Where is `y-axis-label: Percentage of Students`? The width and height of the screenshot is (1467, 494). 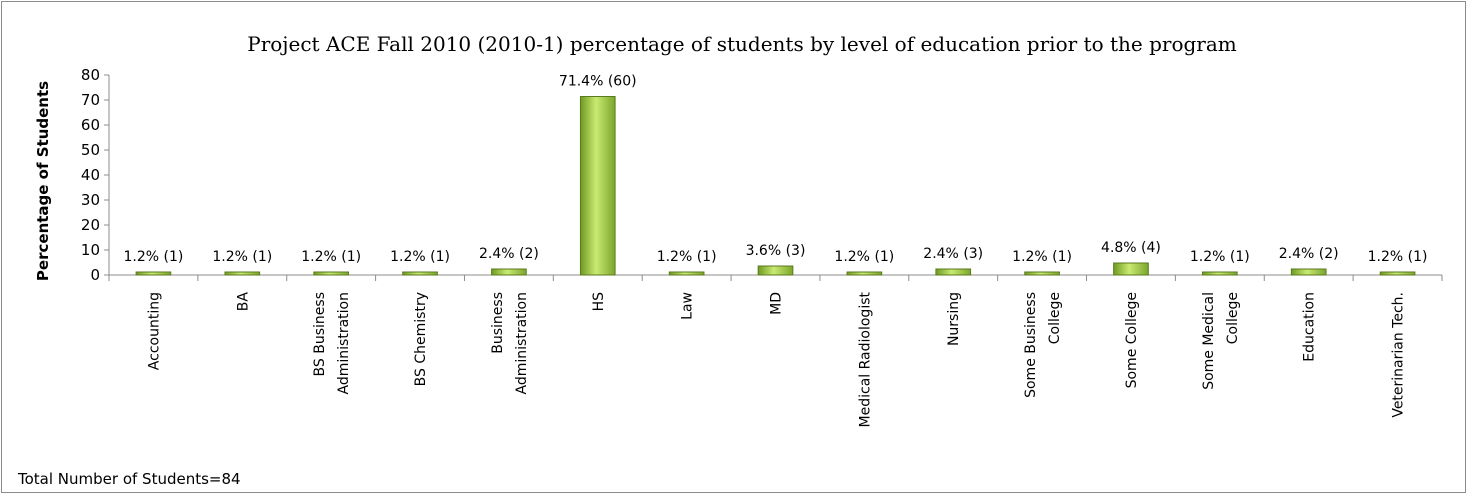 y-axis-label: Percentage of Students is located at coordinates (43, 181).